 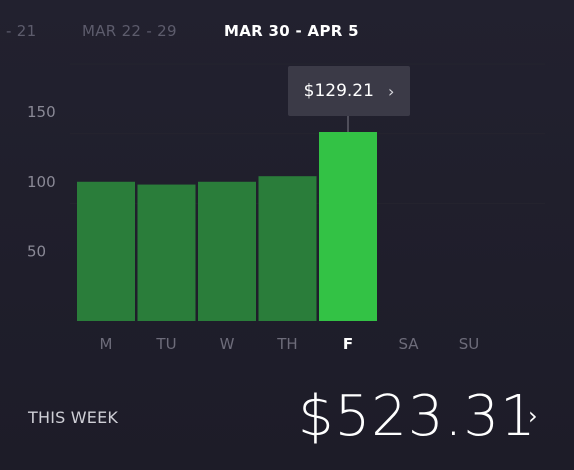 What do you see at coordinates (469, 344) in the screenshot?
I see `x-tick-label-su: SU` at bounding box center [469, 344].